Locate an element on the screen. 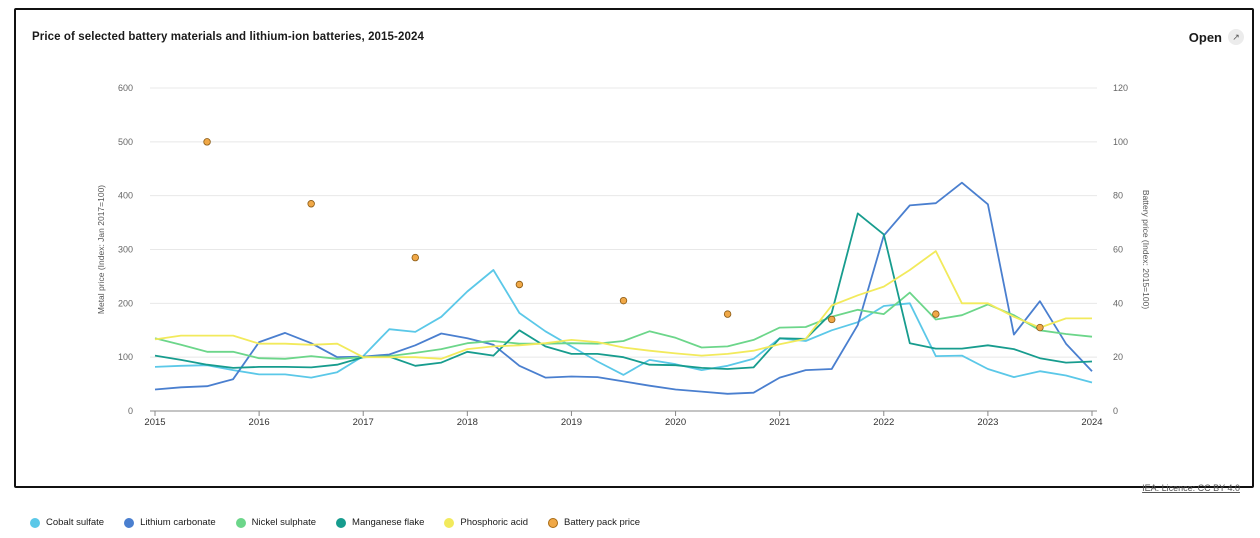 This screenshot has height=538, width=1260. external-link-icon: ↗ is located at coordinates (1236, 37).